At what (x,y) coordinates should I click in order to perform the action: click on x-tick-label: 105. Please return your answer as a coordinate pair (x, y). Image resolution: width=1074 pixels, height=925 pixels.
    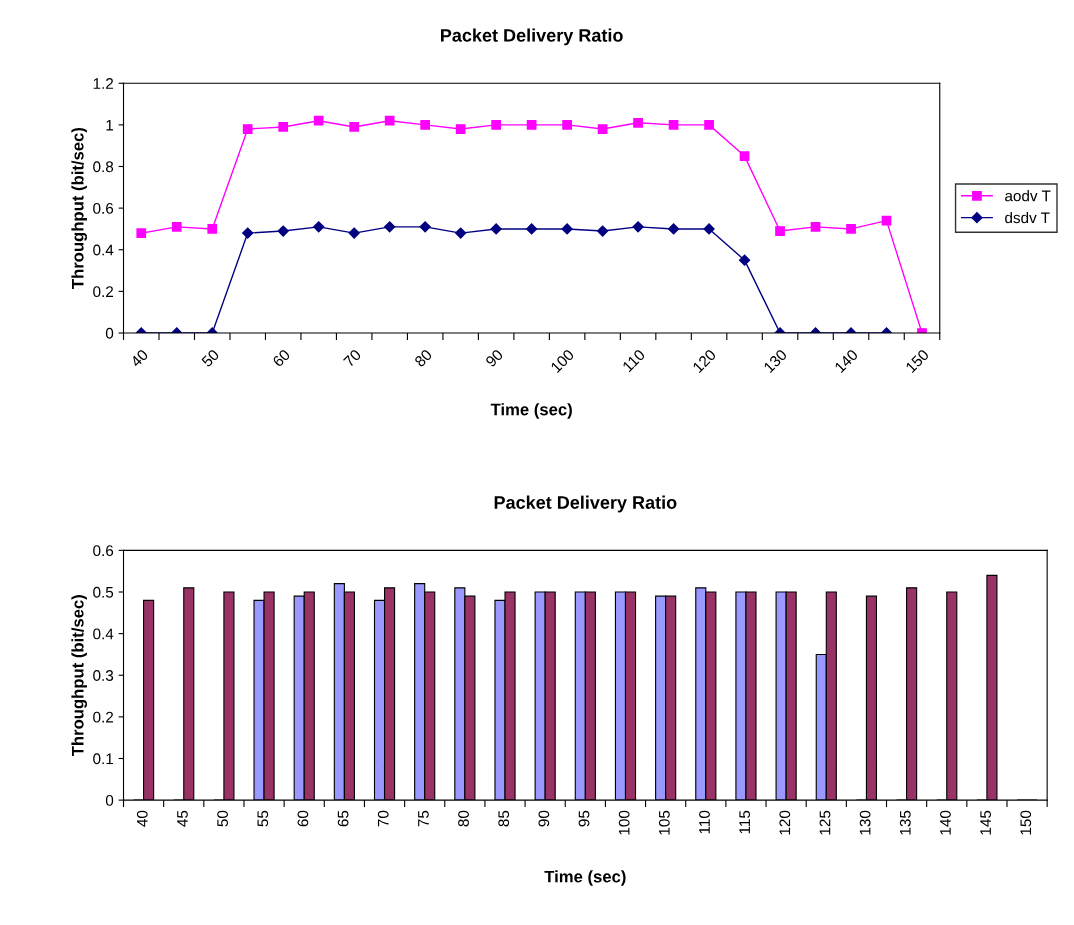
    Looking at the image, I should click on (664, 822).